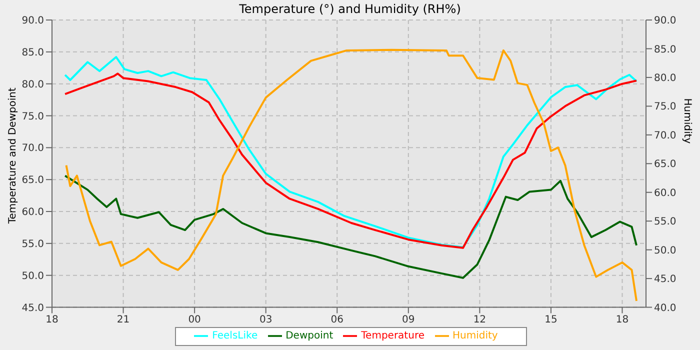  I want to click on y2-tick-label: 60.0, so click(665, 193).